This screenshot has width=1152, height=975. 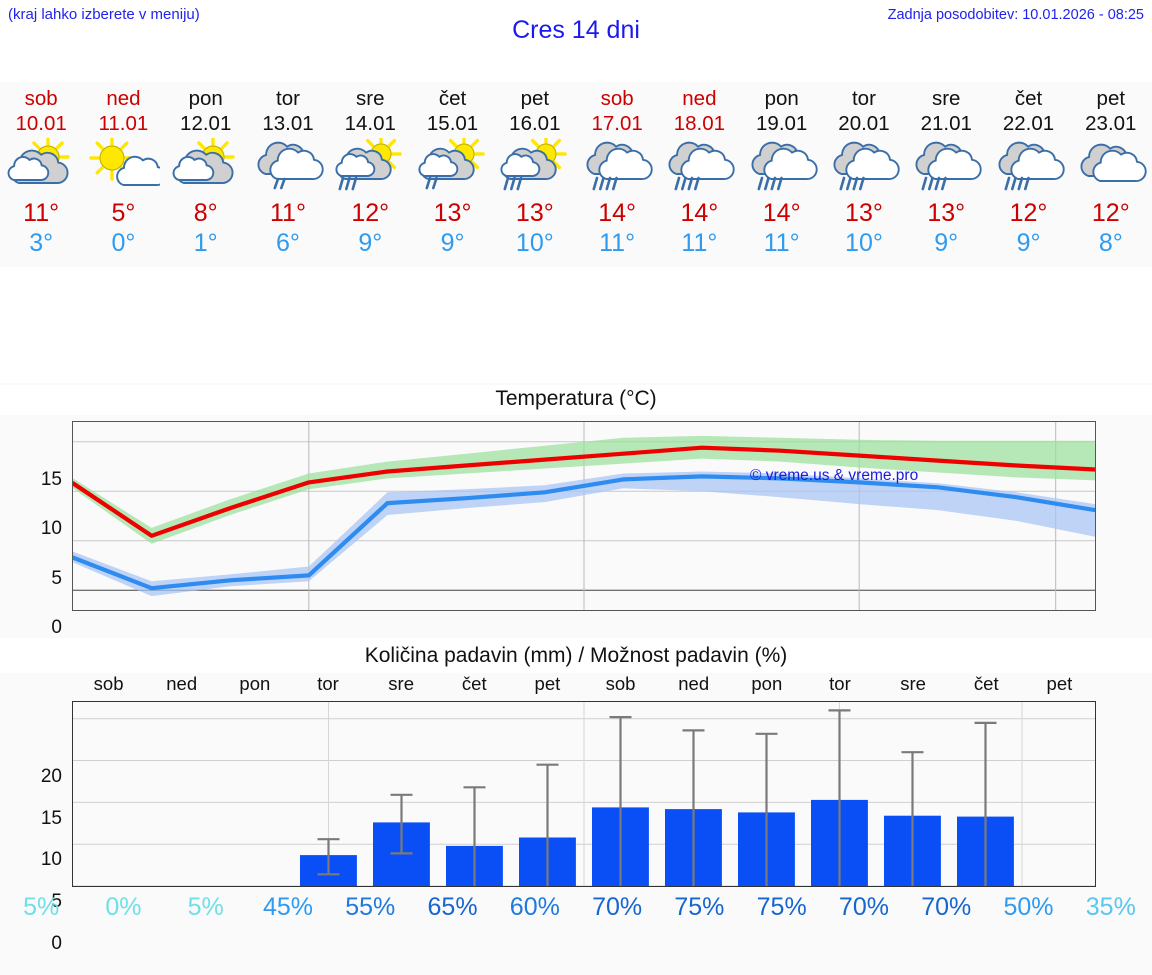 What do you see at coordinates (535, 174) in the screenshot?
I see `day-column: pet 16.01 13° 10°` at bounding box center [535, 174].